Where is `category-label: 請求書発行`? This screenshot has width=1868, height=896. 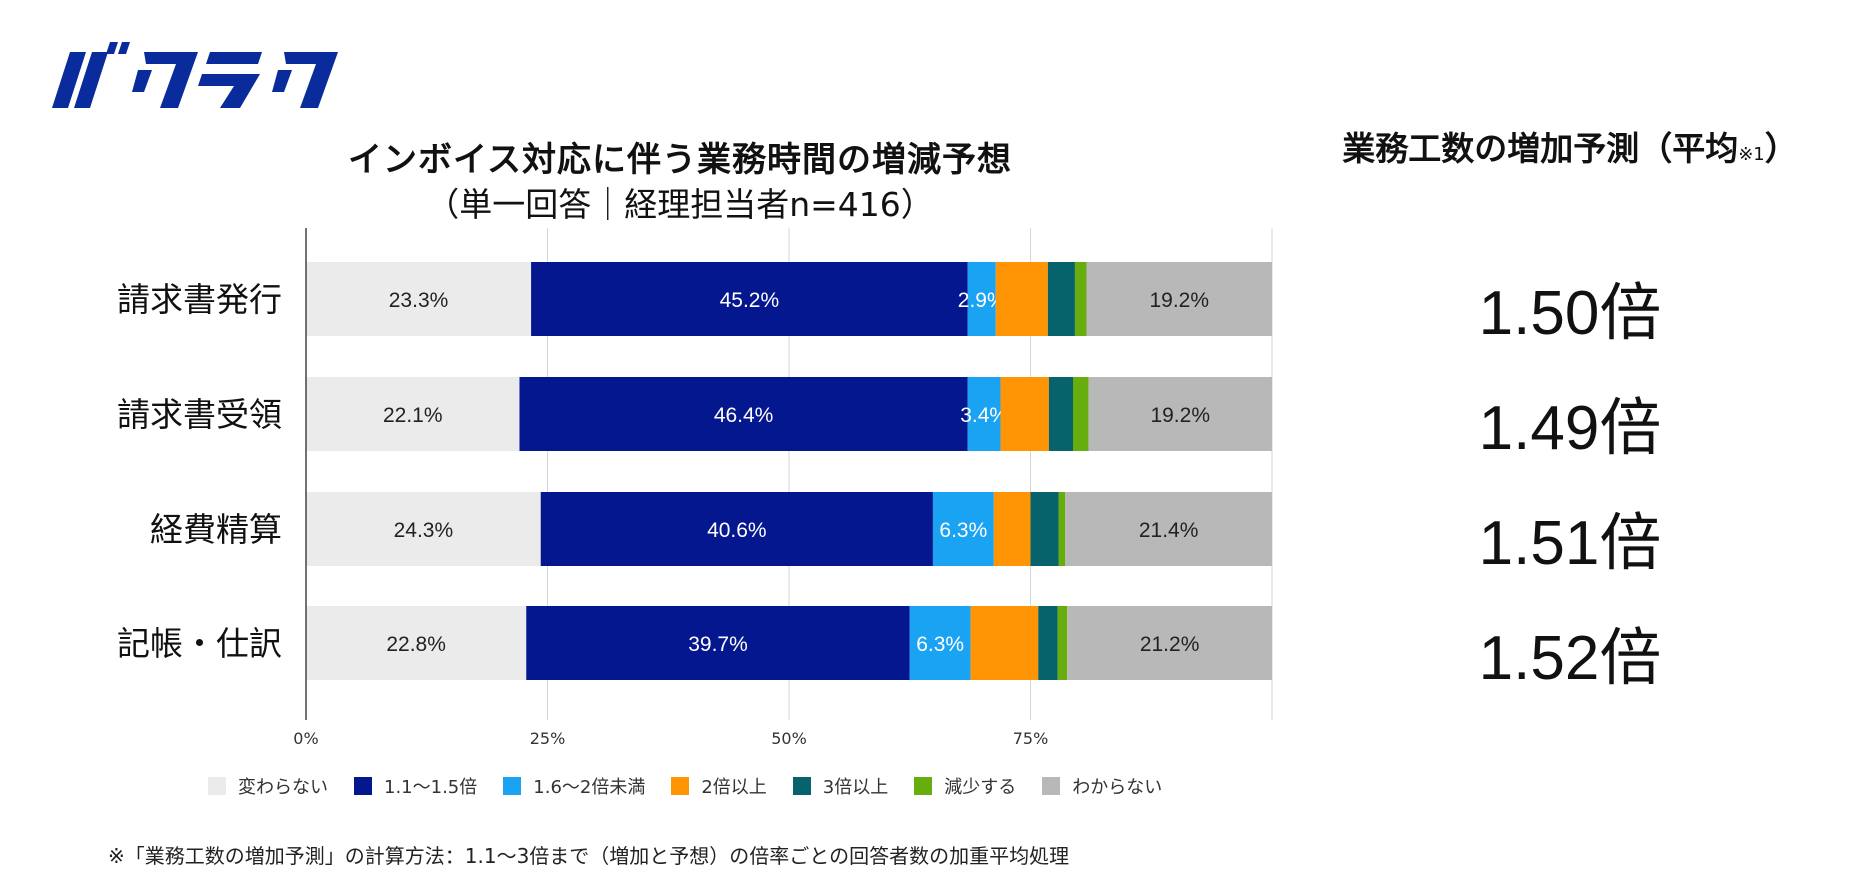 category-label: 請求書発行 is located at coordinates (199, 299).